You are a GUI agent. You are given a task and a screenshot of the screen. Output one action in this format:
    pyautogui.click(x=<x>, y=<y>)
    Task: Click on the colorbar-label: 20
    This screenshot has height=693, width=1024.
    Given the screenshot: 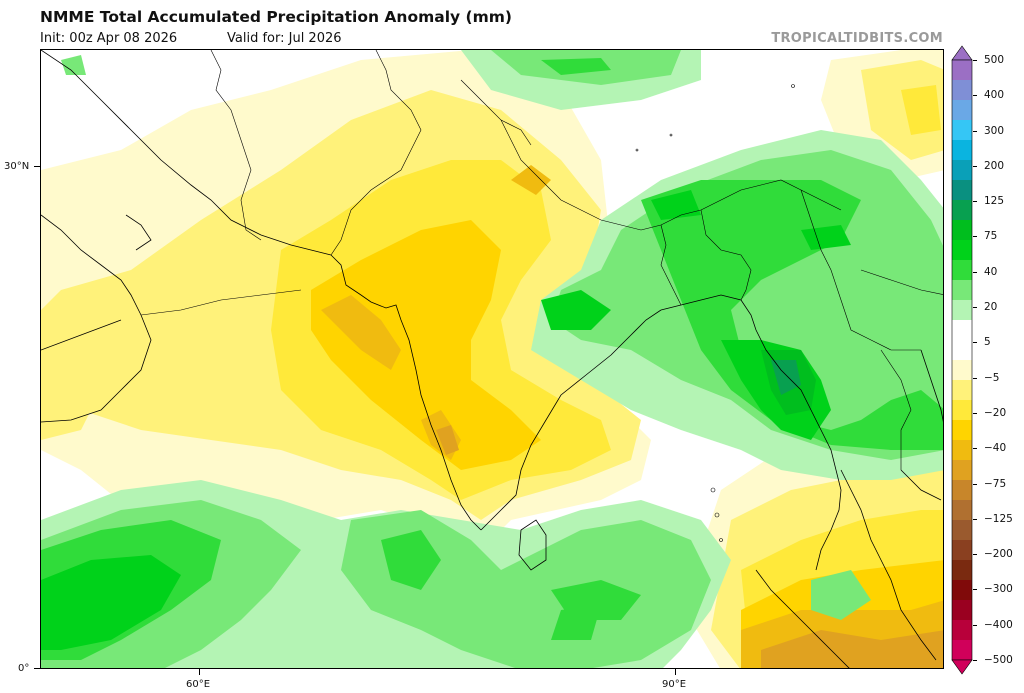 What is the action you would take?
    pyautogui.click(x=991, y=307)
    